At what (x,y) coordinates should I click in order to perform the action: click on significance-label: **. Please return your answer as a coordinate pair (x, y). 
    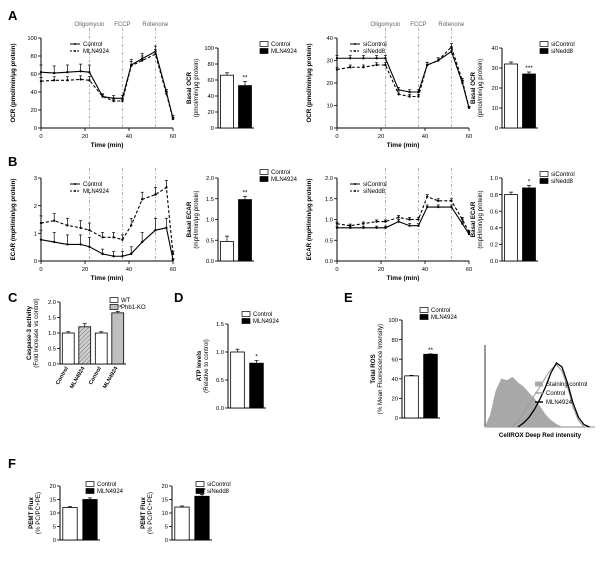
    Looking at the image, I should click on (245, 192).